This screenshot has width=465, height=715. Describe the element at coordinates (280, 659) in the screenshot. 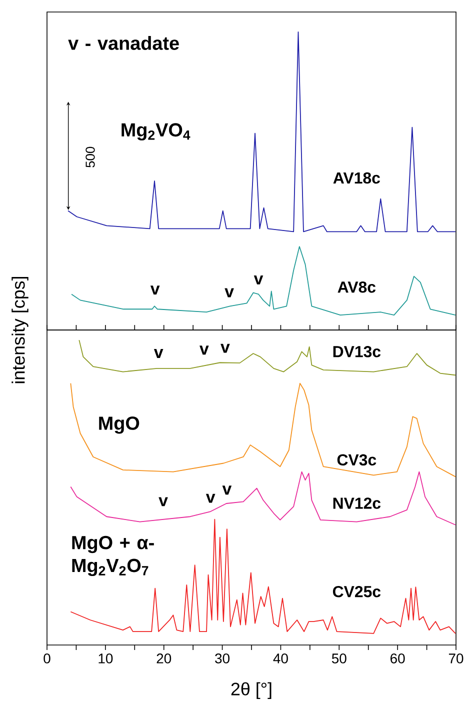

I see `x-tick-label: 40` at that location.